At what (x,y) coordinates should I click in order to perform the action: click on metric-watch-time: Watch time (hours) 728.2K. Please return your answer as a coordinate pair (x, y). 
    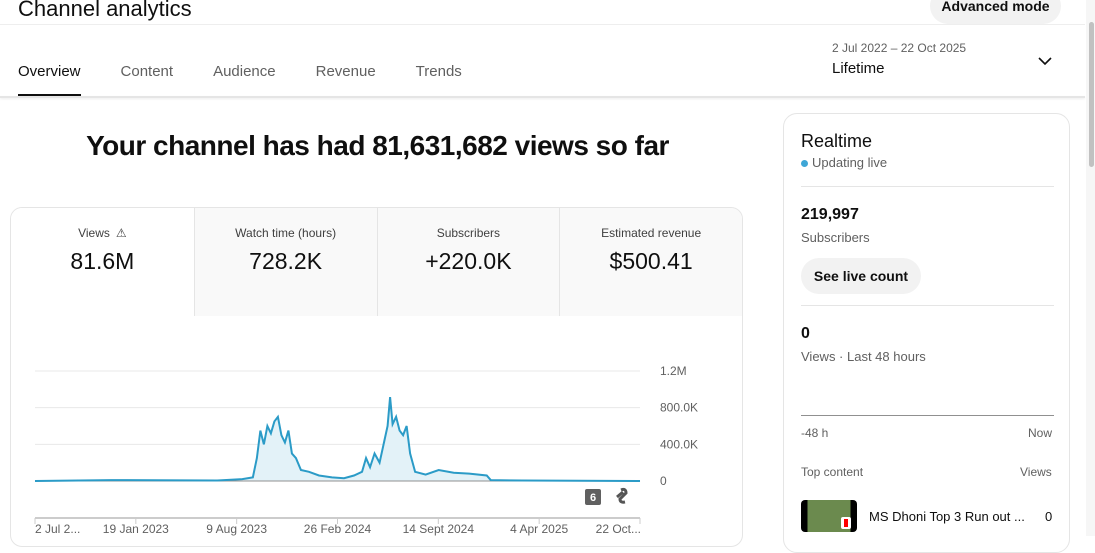
    Looking at the image, I should click on (285, 262).